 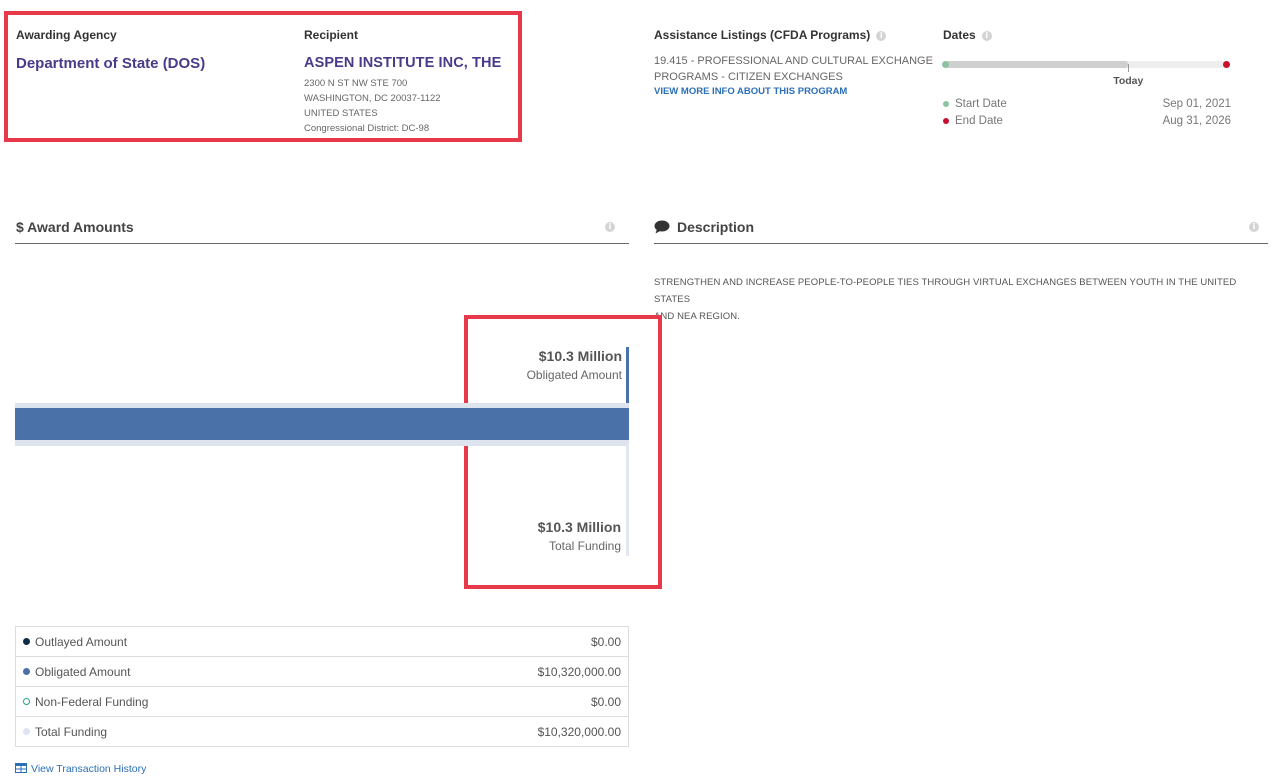 I want to click on total-funding-marker-line, so click(x=627, y=500).